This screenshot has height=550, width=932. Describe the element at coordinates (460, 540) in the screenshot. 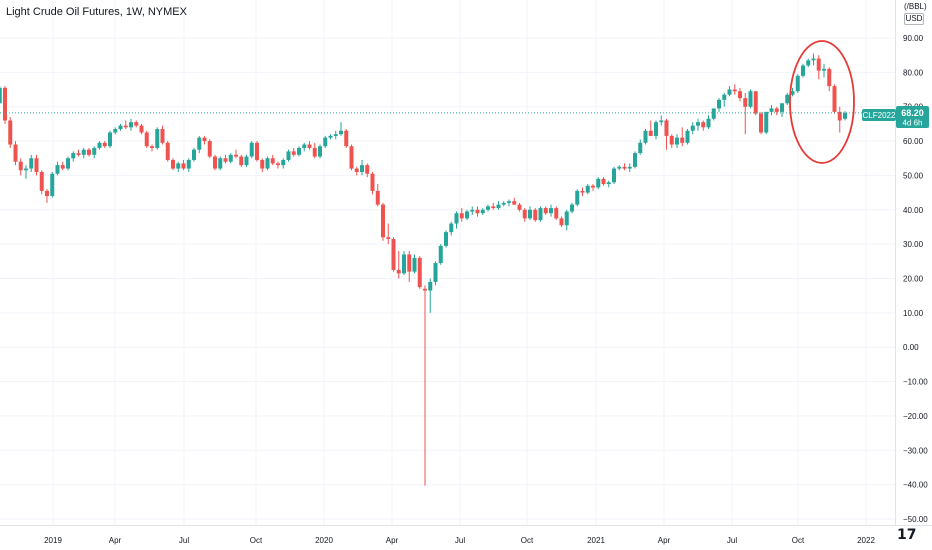

I see `x-tick-label: Jul` at that location.